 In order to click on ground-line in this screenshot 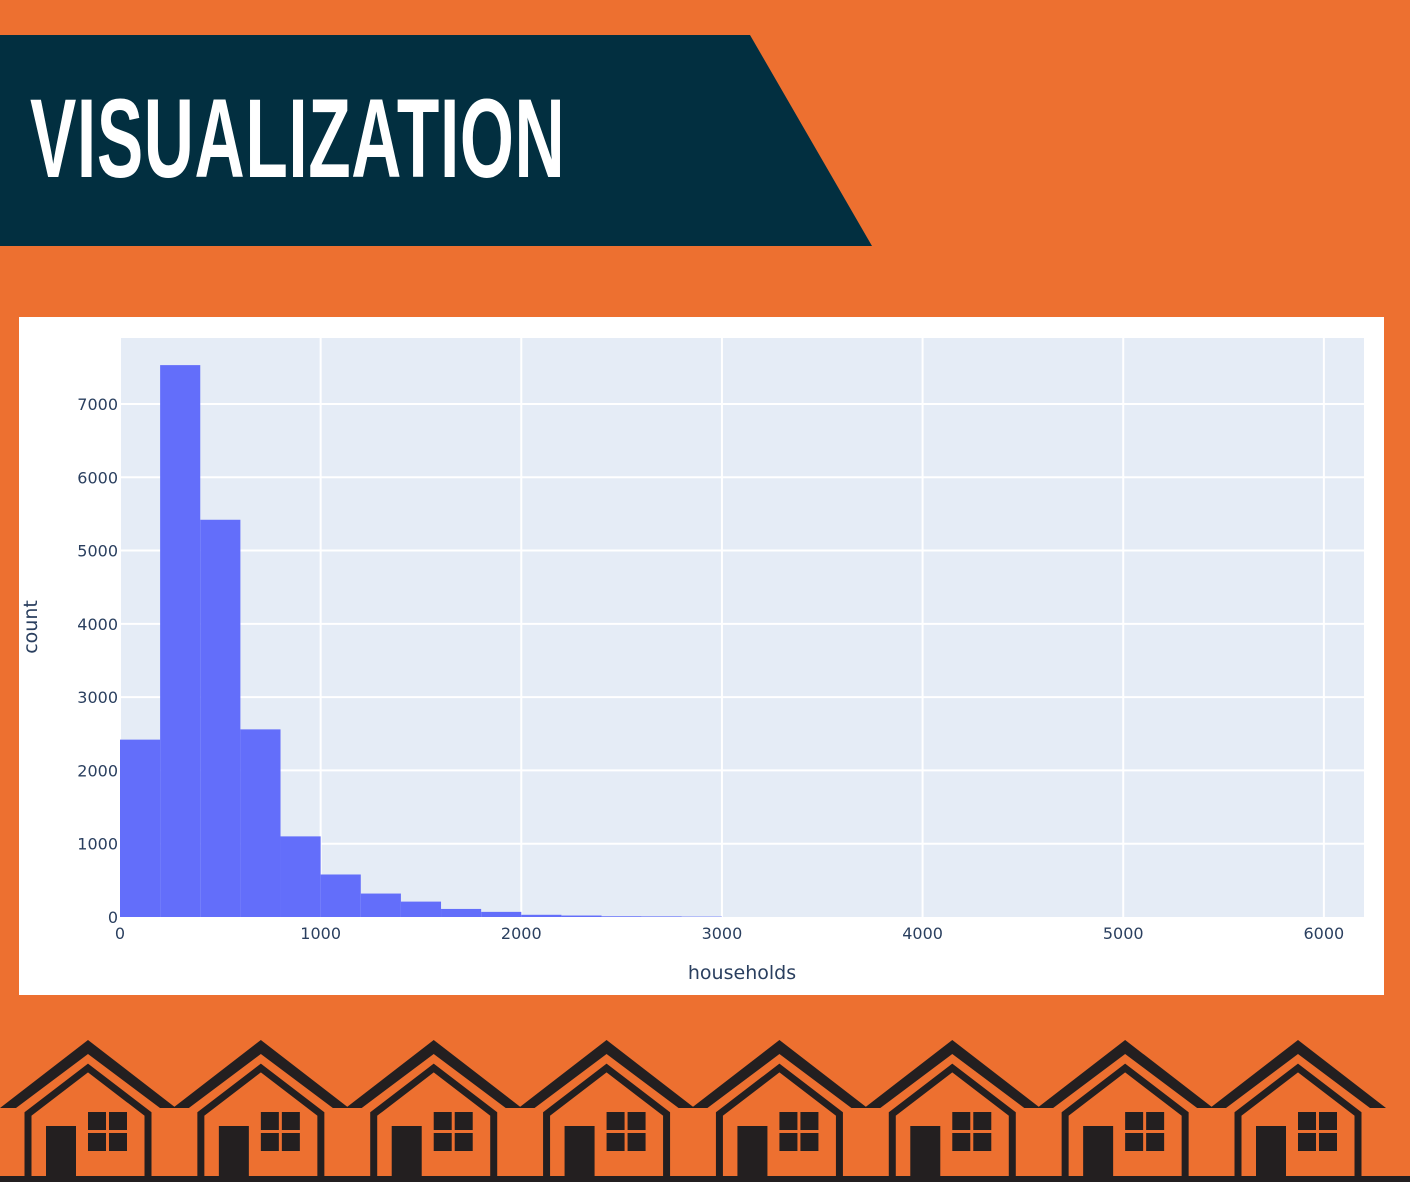, I will do `click(705, 1179)`.